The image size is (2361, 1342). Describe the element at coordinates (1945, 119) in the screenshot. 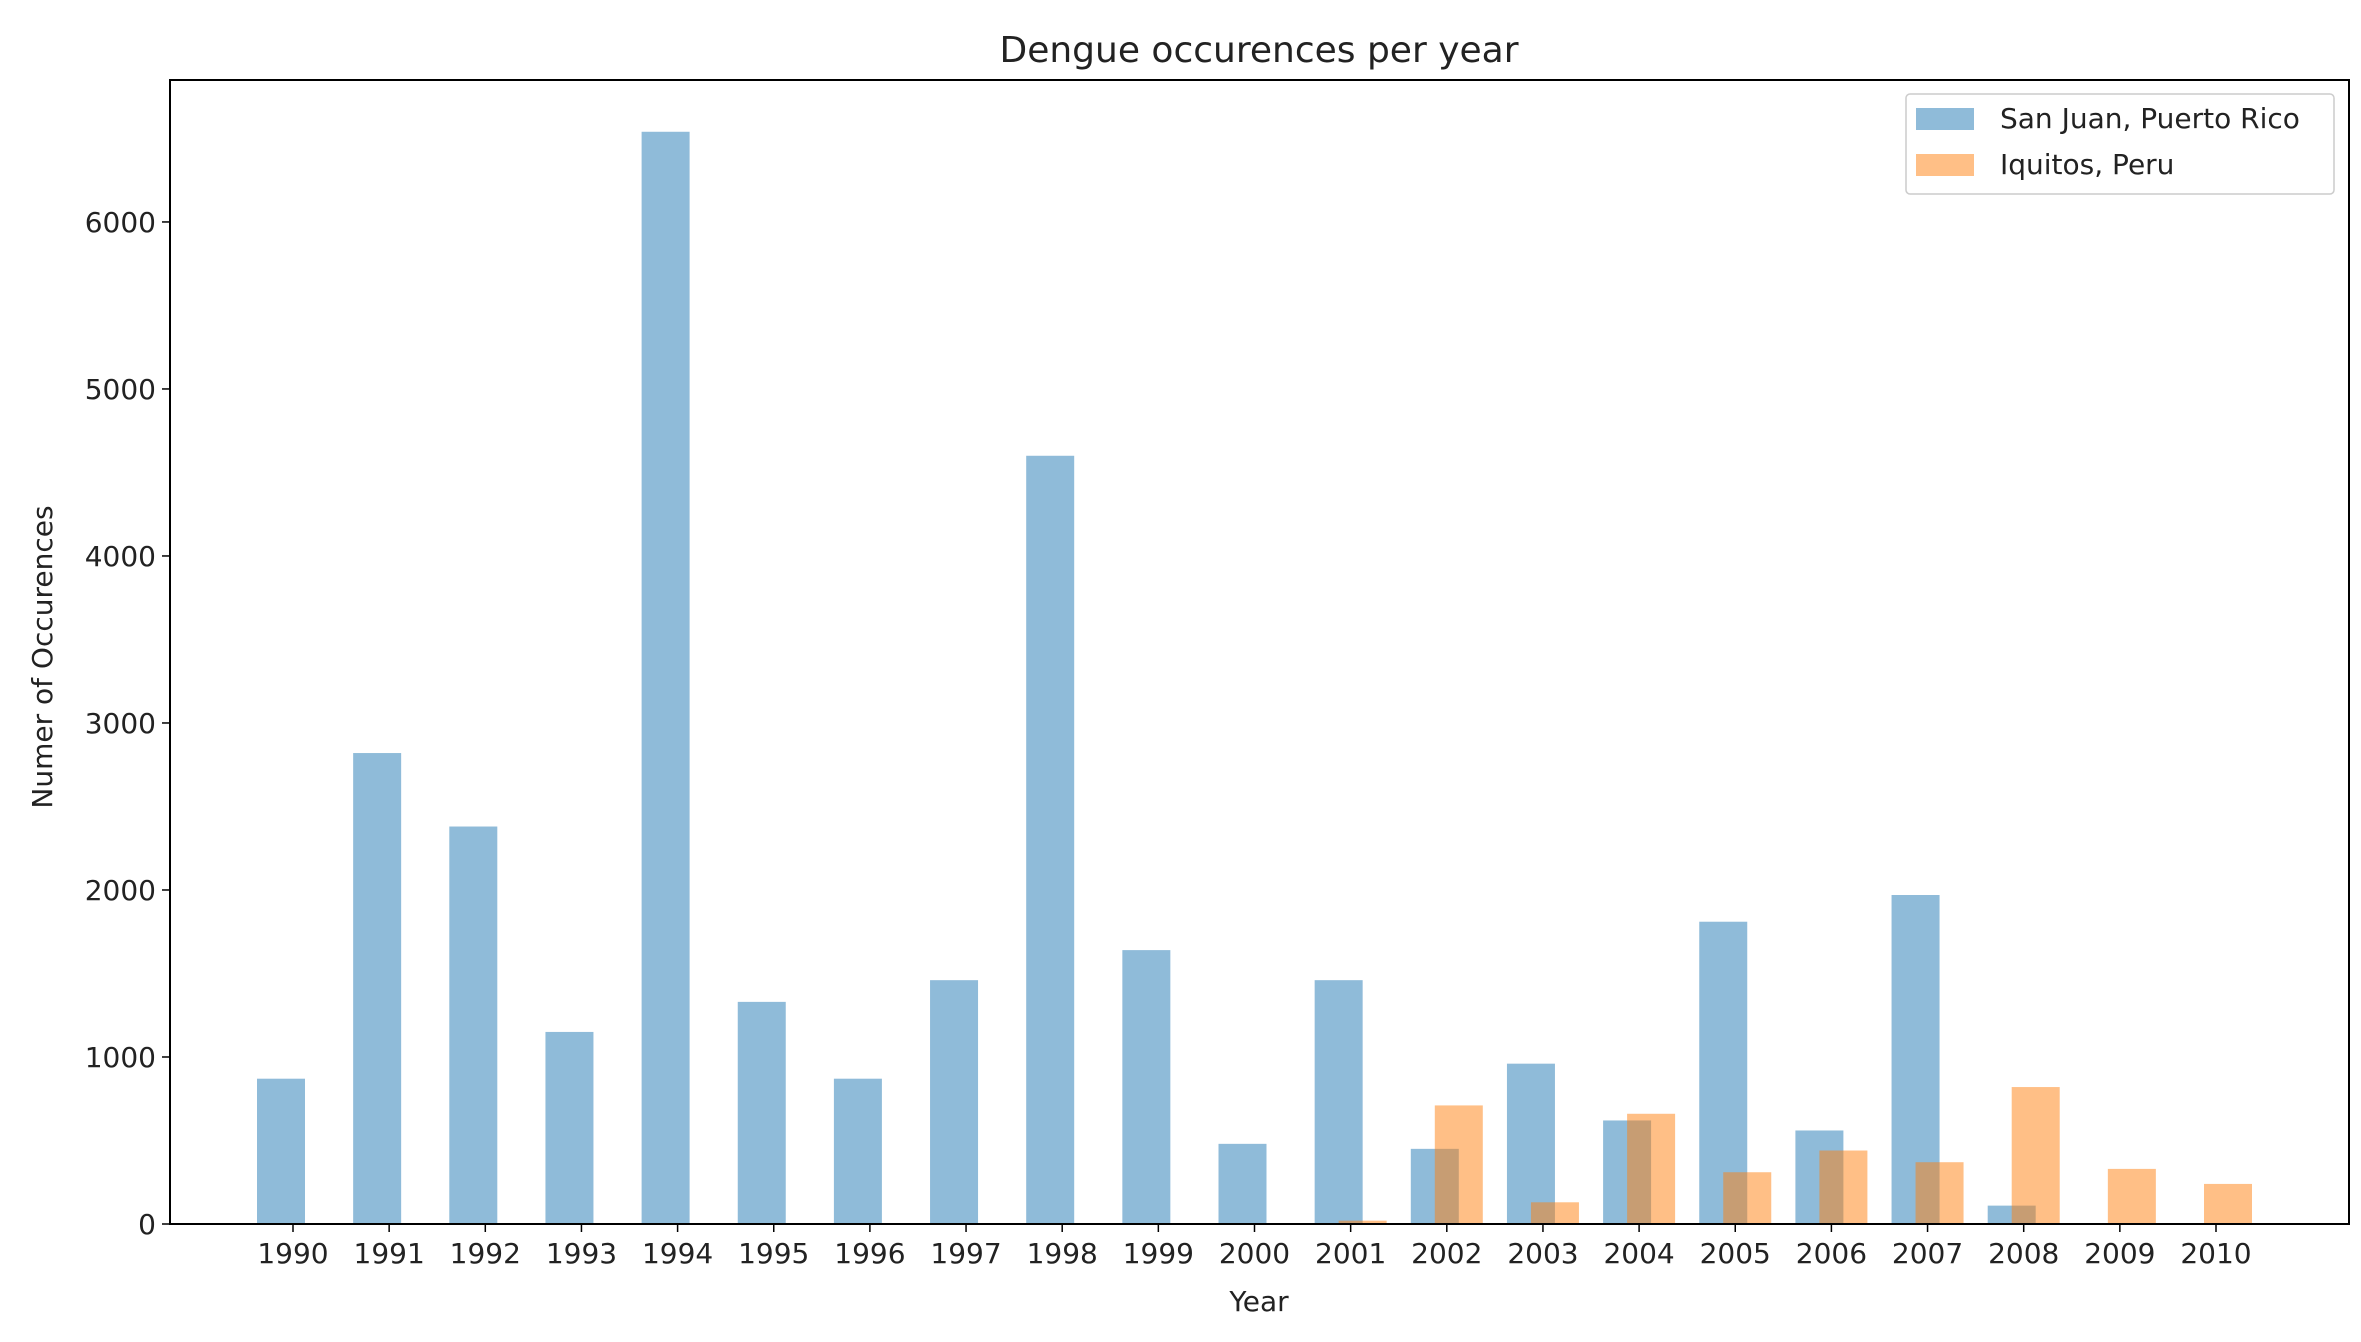

I see `legend-swatch-san-juan-puerto-rico` at that location.